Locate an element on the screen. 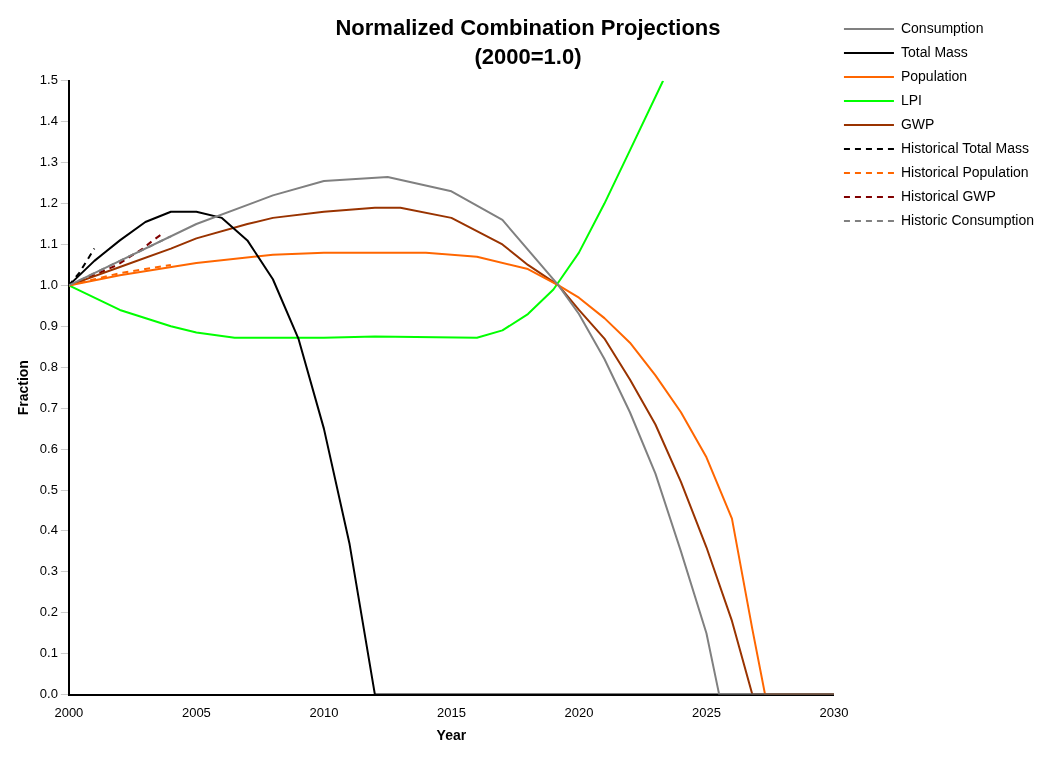  legend-label: Historic Consumption is located at coordinates (967, 219).